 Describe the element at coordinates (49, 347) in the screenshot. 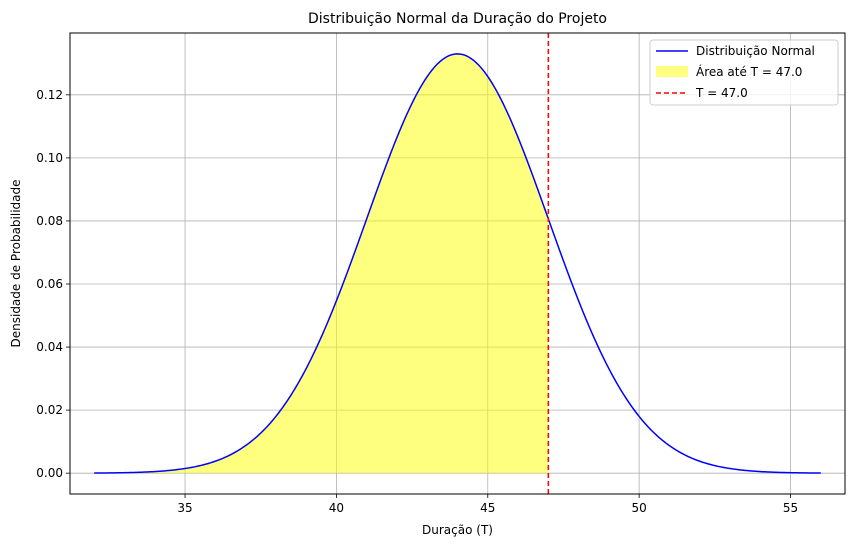

I see `y-tick-label: 0.04` at that location.